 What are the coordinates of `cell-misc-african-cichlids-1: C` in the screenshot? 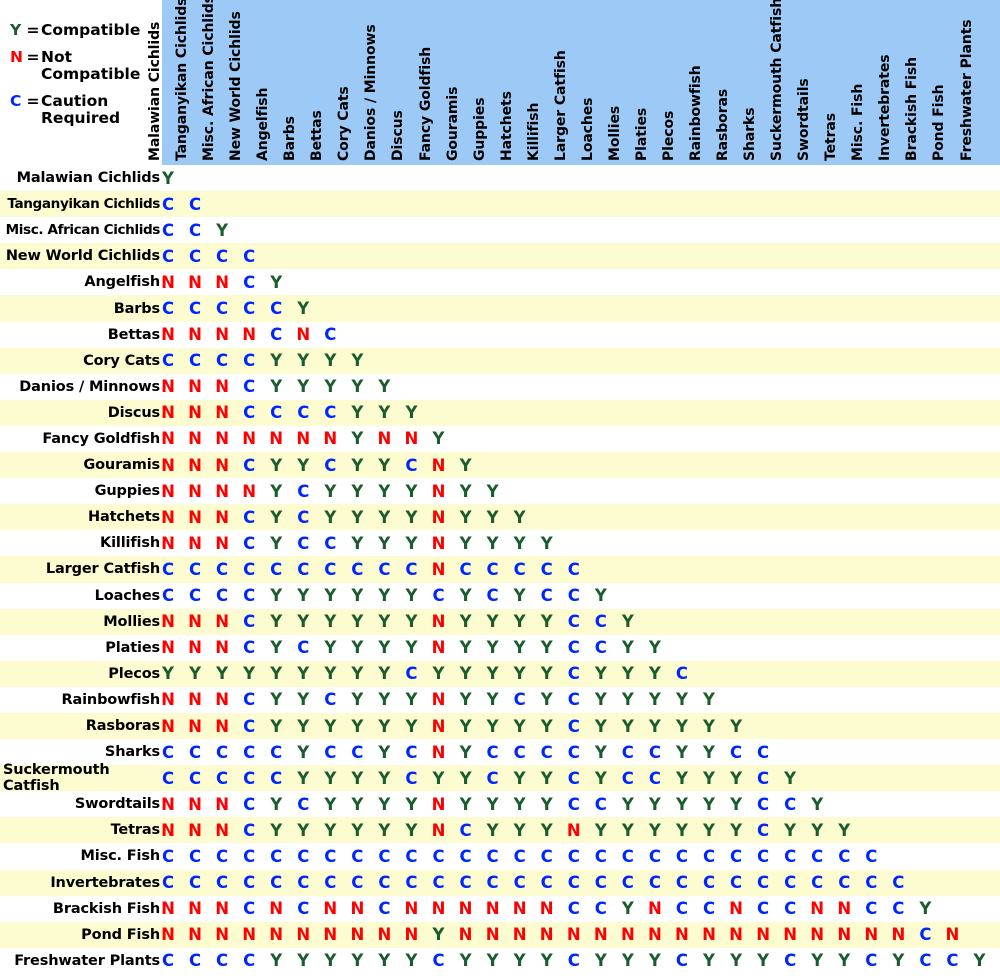 It's located at (195, 230).